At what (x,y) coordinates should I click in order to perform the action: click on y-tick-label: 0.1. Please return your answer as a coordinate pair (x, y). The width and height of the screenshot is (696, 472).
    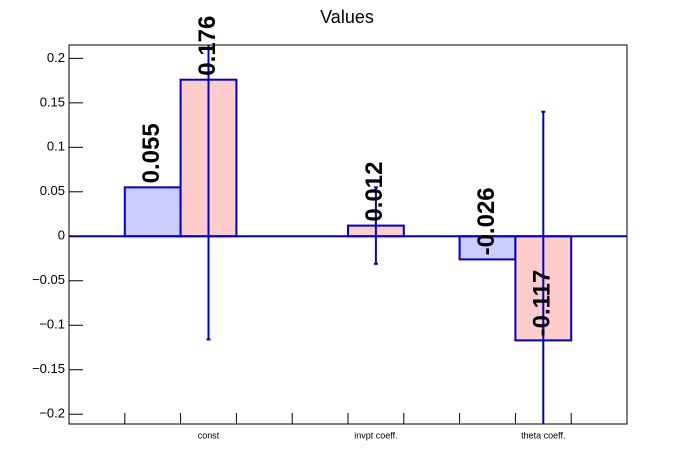
    Looking at the image, I should click on (56, 146).